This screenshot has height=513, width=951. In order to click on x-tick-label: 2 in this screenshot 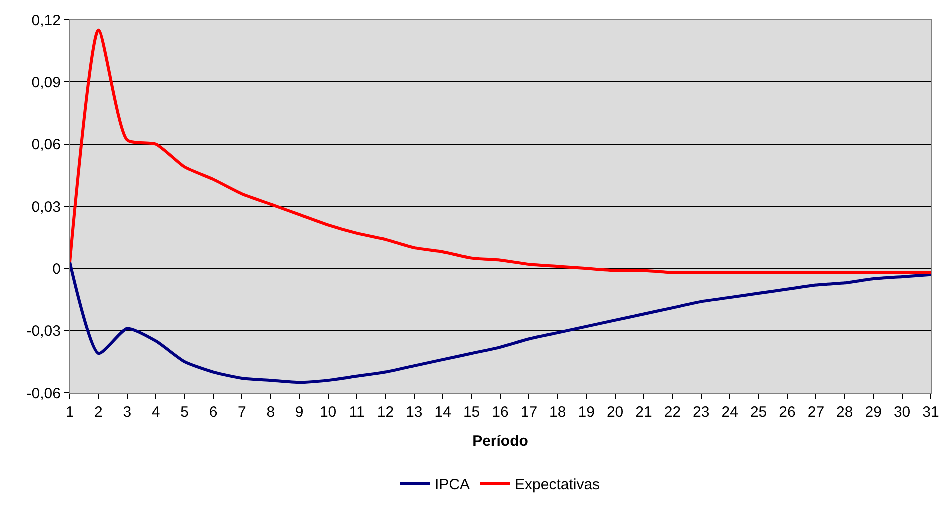, I will do `click(98, 412)`.